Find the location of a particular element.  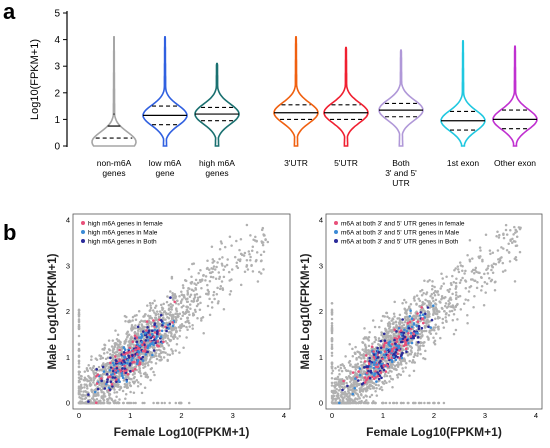

y-tick-label: 3 is located at coordinates (68, 265).